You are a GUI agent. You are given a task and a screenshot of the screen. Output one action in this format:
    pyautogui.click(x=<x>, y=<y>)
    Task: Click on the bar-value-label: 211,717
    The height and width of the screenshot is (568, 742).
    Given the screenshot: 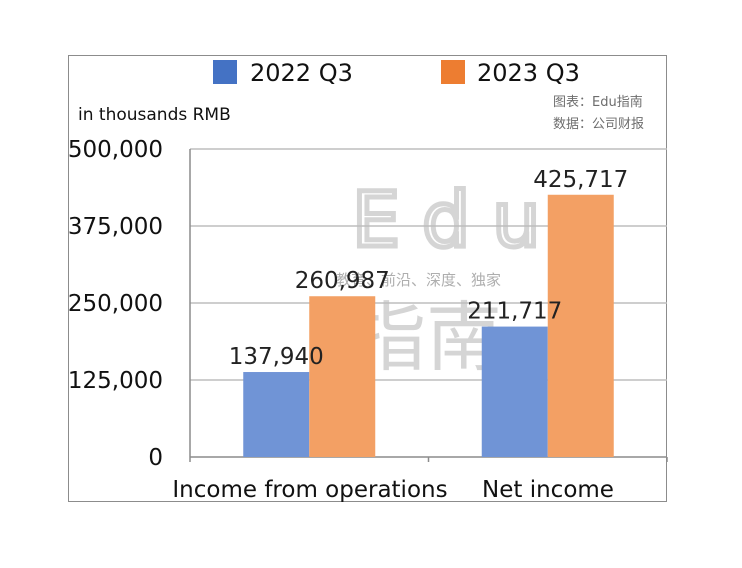 What is the action you would take?
    pyautogui.click(x=514, y=312)
    